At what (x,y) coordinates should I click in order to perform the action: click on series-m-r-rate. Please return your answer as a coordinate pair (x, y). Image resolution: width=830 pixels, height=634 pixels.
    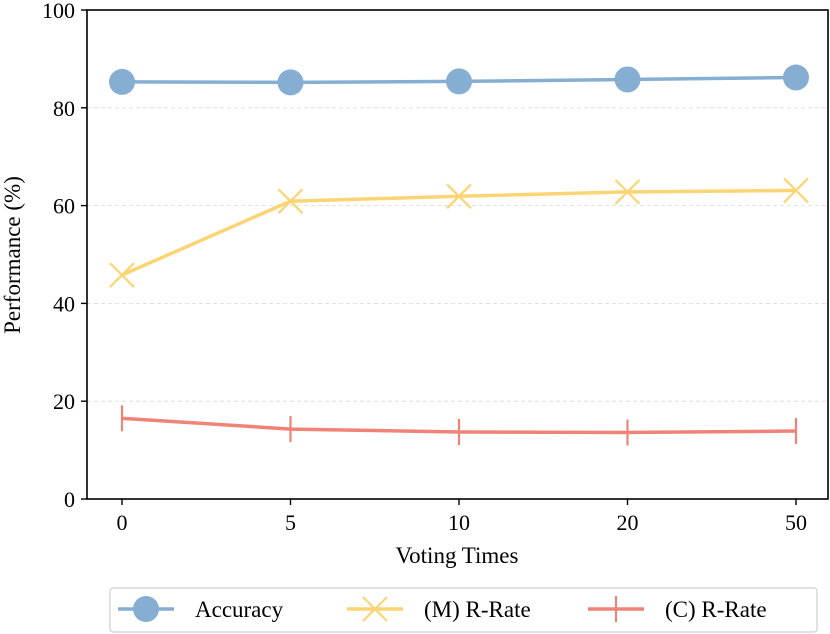
    Looking at the image, I should click on (459, 232).